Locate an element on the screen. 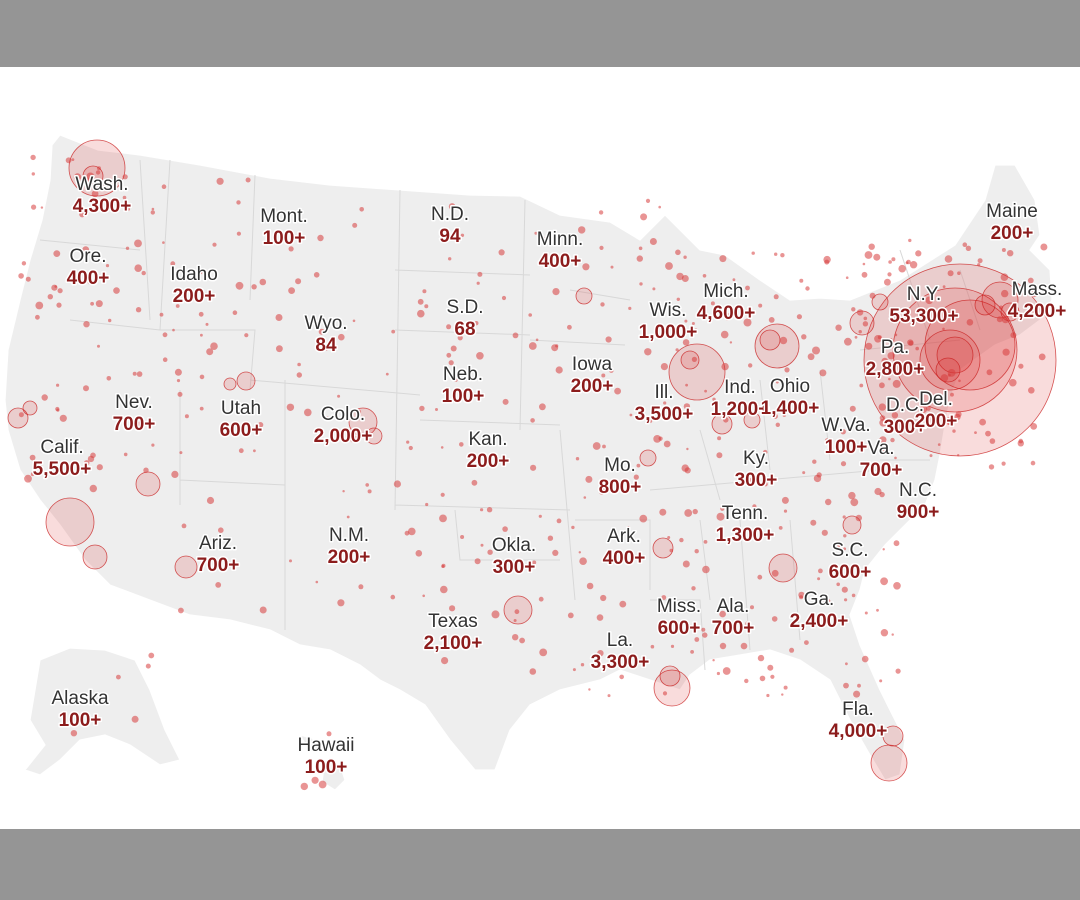 The width and height of the screenshot is (1080, 900). state-label-mich: Mich.4,600+ is located at coordinates (726, 303).